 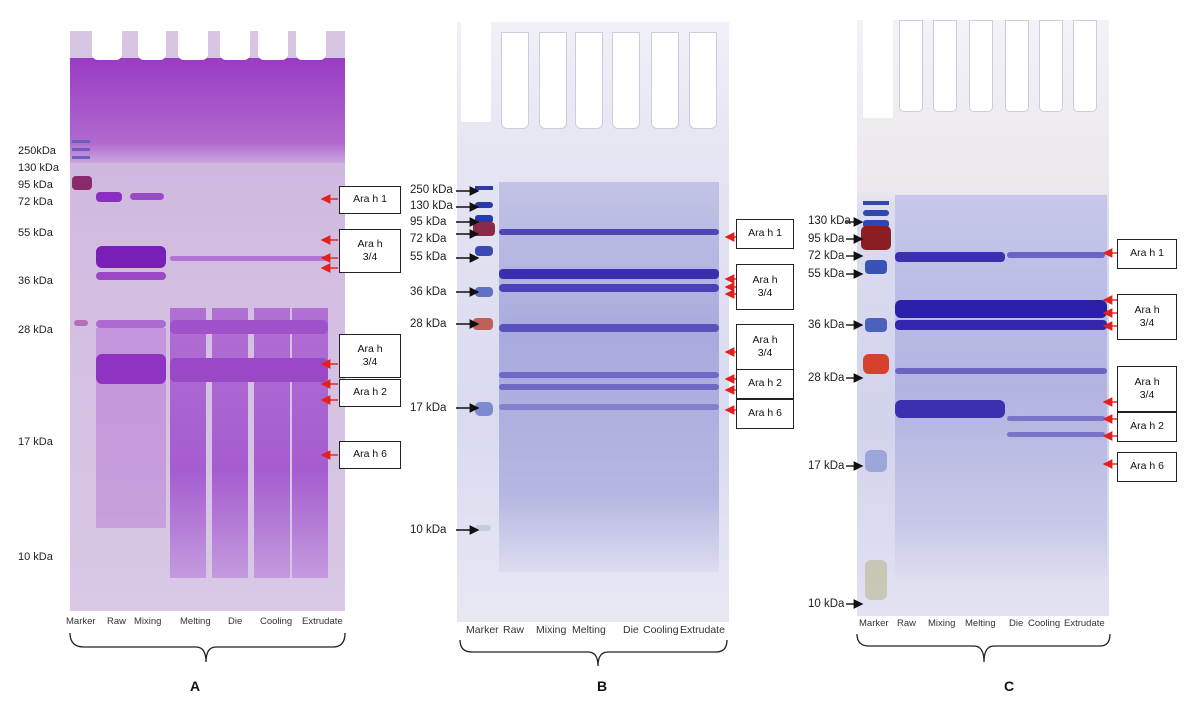 What do you see at coordinates (37, 151) in the screenshot?
I see `mw-label: 250kDa` at bounding box center [37, 151].